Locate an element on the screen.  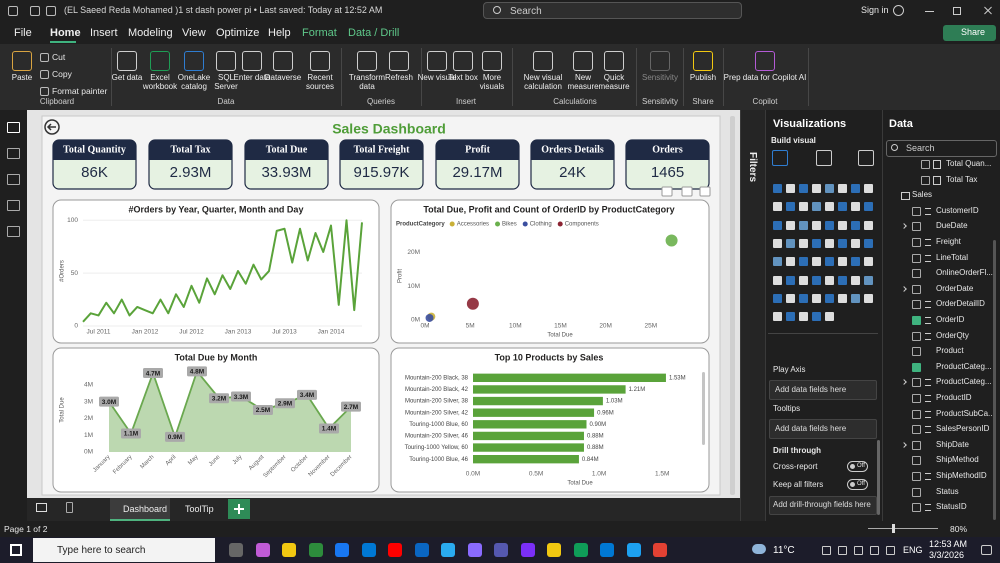
account-icon is located at coordinates (898, 10).